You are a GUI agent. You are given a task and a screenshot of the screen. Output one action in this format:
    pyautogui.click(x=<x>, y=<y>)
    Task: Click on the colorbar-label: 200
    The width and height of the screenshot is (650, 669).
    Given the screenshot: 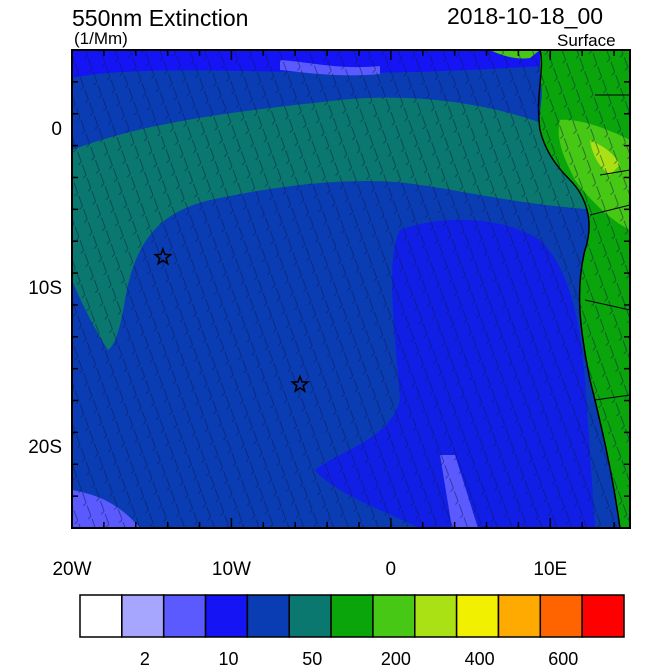 What is the action you would take?
    pyautogui.click(x=395, y=659)
    